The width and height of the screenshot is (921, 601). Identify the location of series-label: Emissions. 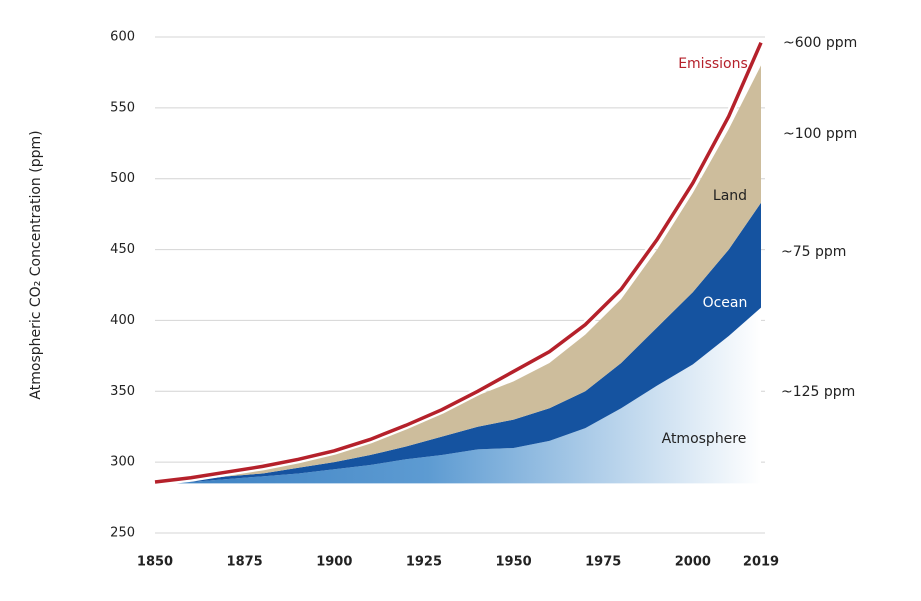
(713, 64).